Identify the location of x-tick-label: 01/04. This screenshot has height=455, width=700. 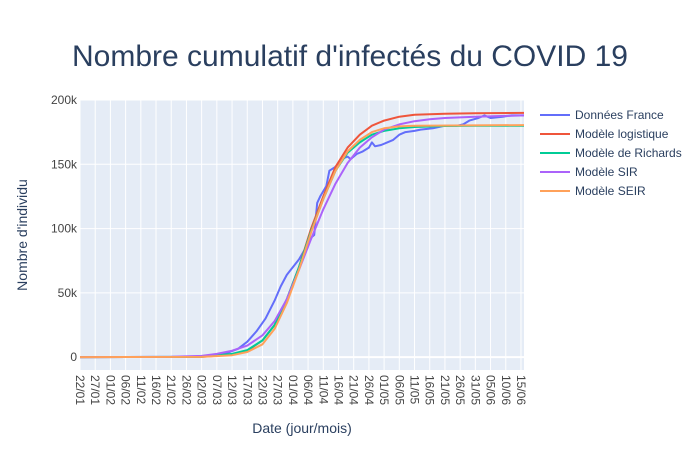
(293, 390).